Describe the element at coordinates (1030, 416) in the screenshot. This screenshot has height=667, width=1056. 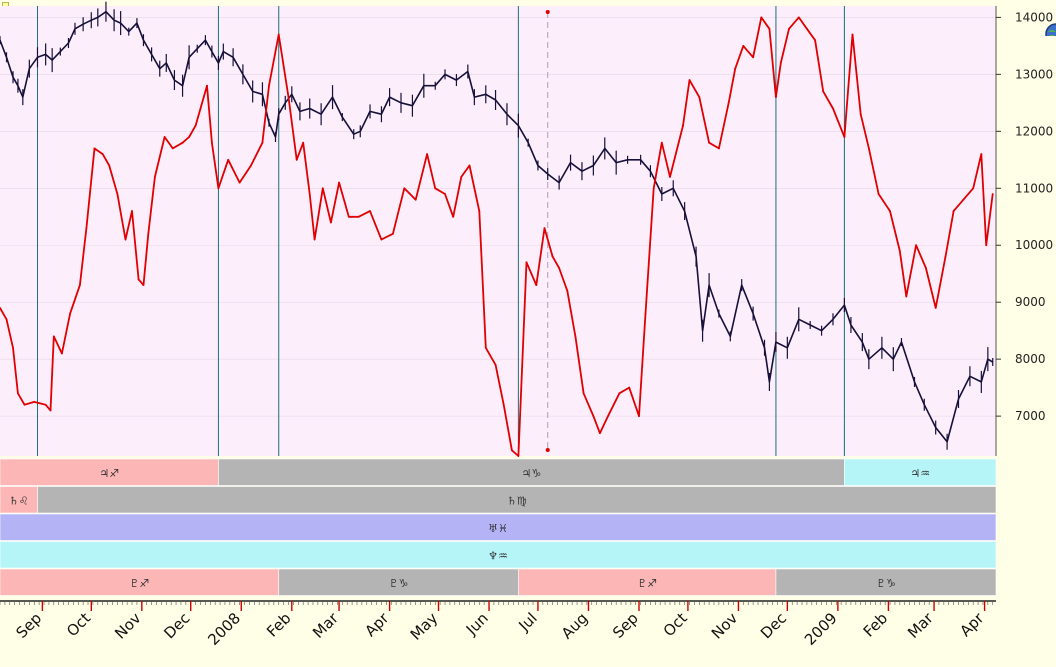
I see `y-tick-label: 7000` at that location.